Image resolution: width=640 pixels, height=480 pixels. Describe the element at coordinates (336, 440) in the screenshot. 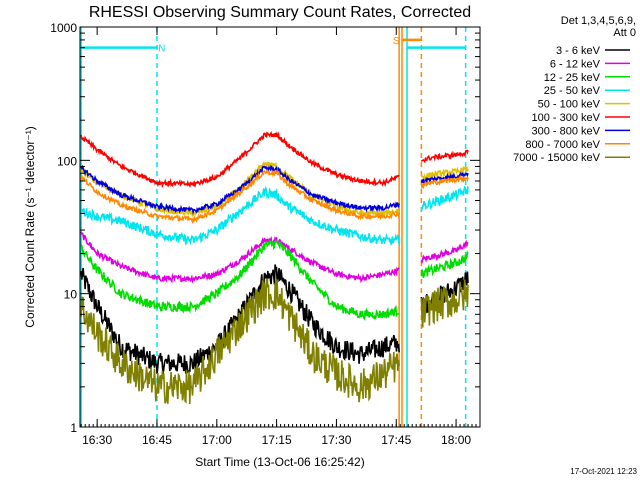

I see `x-tick-label: 17:30` at that location.